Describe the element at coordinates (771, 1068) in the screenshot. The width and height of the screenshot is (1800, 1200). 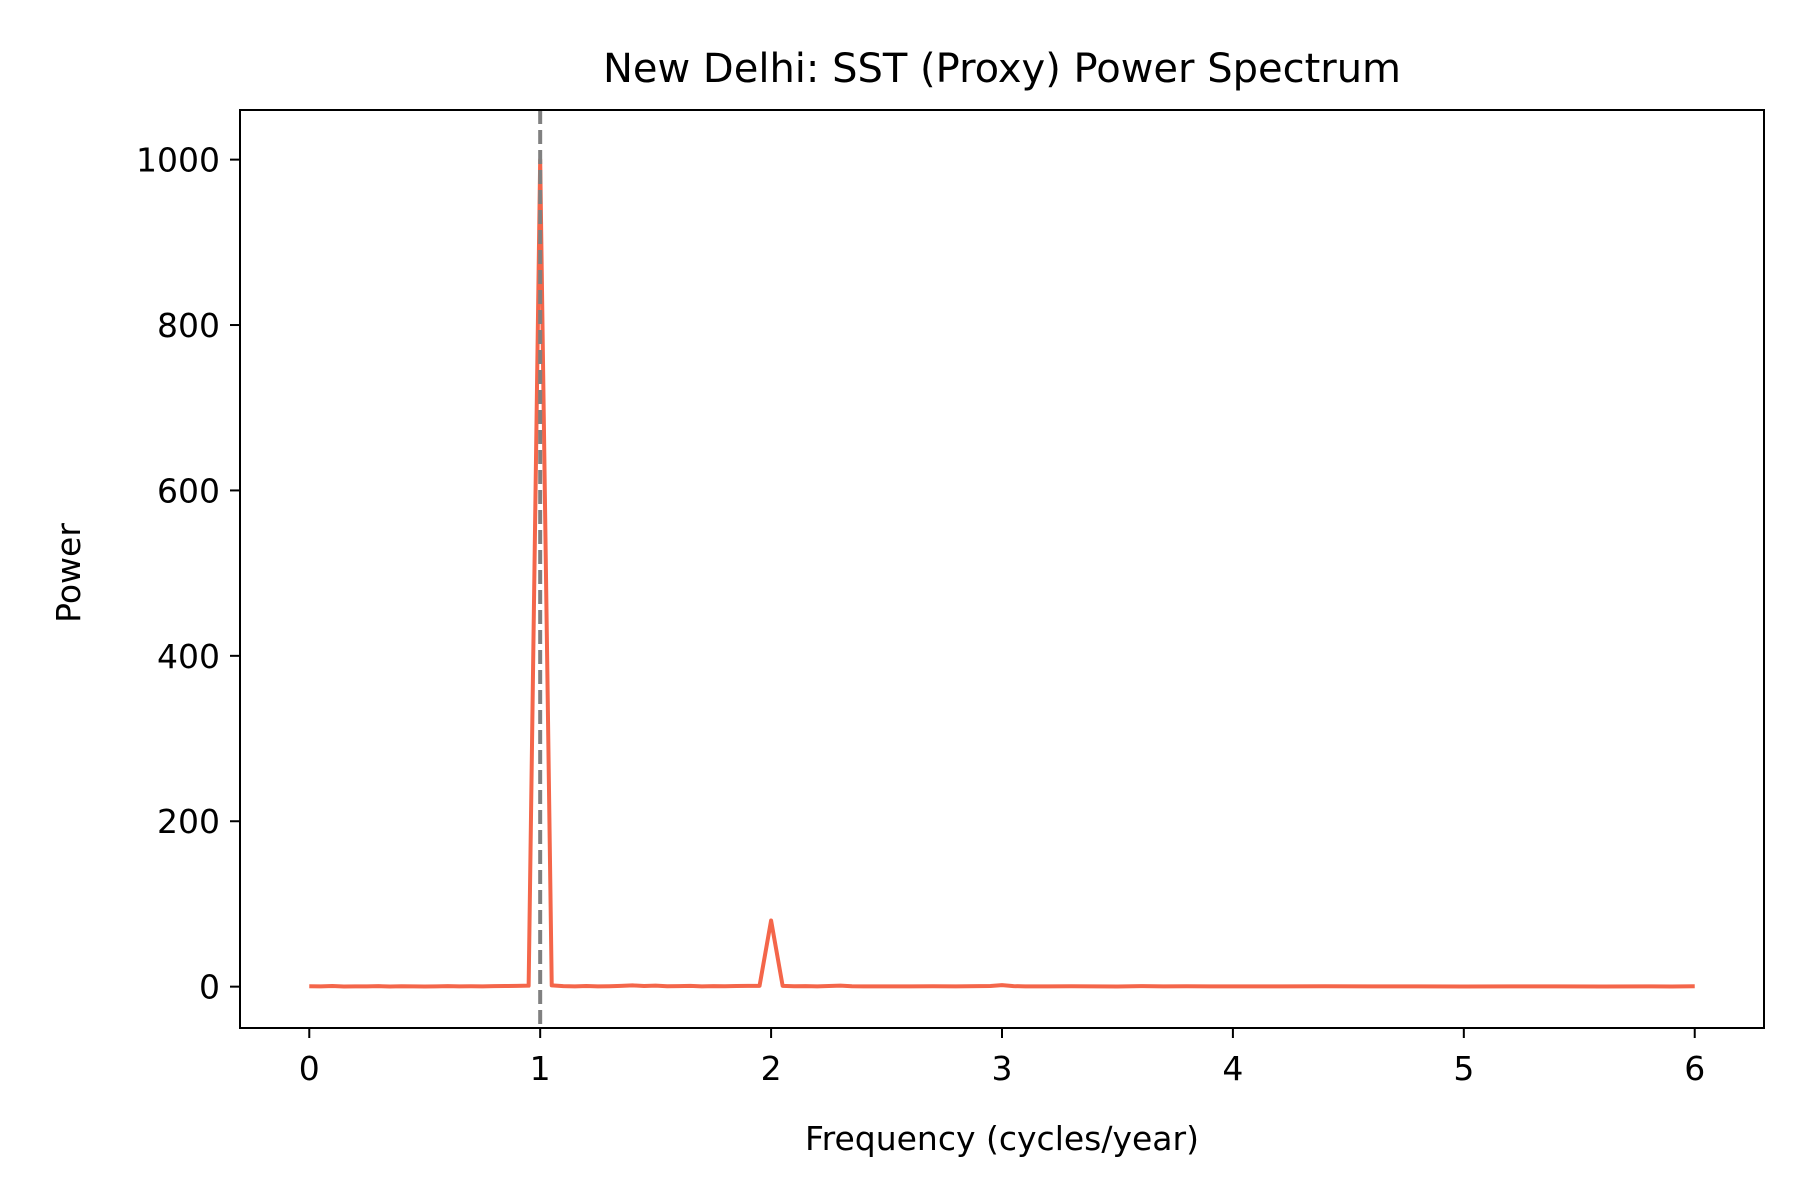
I see `x-tick-label: 2` at that location.